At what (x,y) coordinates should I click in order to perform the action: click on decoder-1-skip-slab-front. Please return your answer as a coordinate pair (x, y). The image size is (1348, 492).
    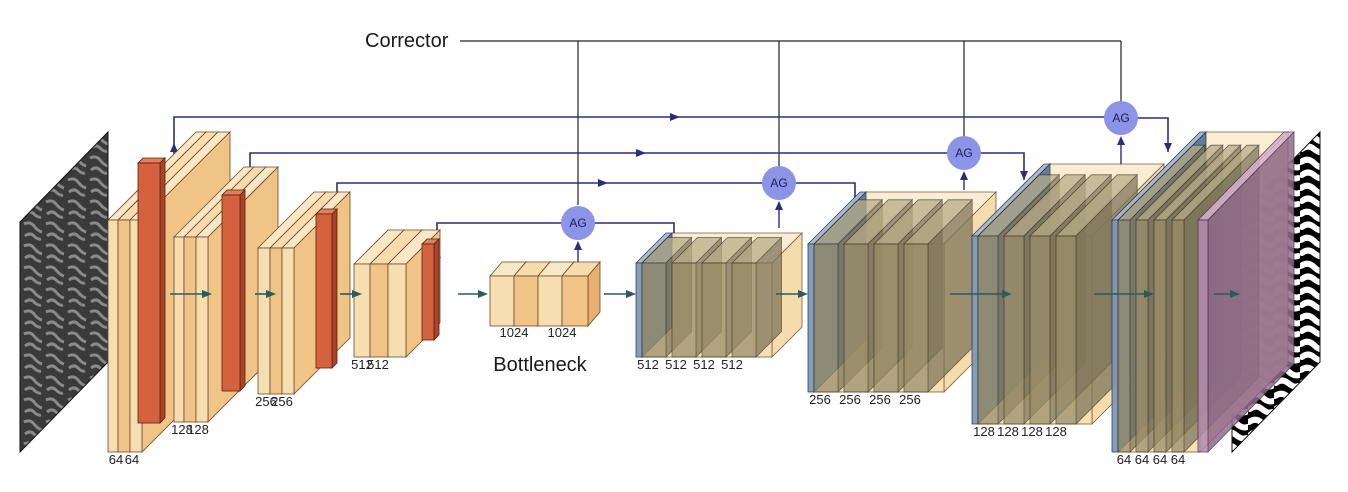
    Looking at the image, I should click on (639, 310).